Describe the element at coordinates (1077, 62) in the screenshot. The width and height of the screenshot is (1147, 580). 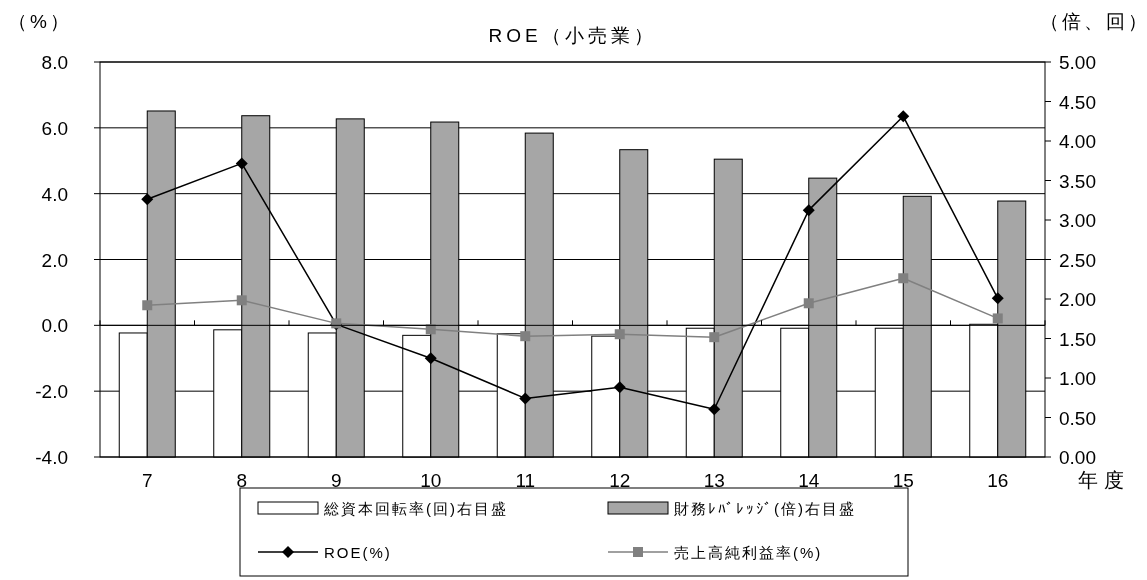
I see `y2-tick-label: 5.00` at that location.